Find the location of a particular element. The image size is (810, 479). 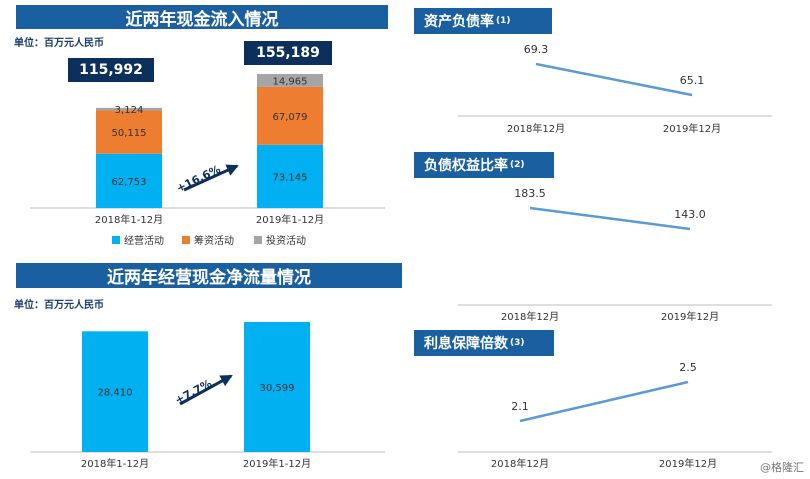

legend-label-2: 投资活动 is located at coordinates (286, 240).